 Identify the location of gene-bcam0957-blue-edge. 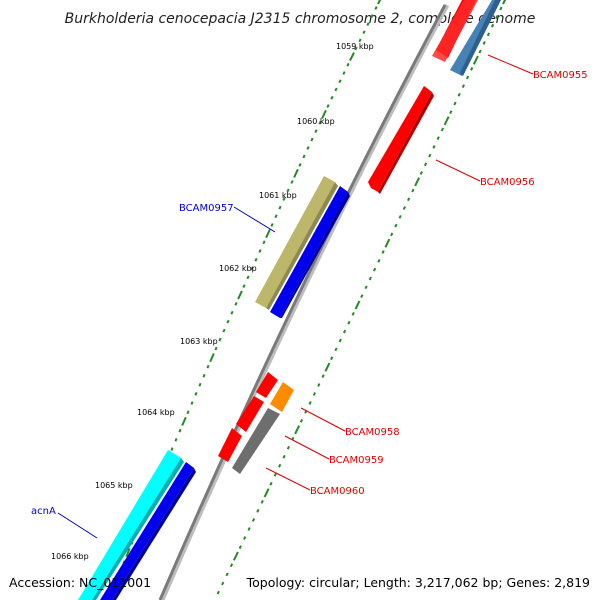
(315, 255).